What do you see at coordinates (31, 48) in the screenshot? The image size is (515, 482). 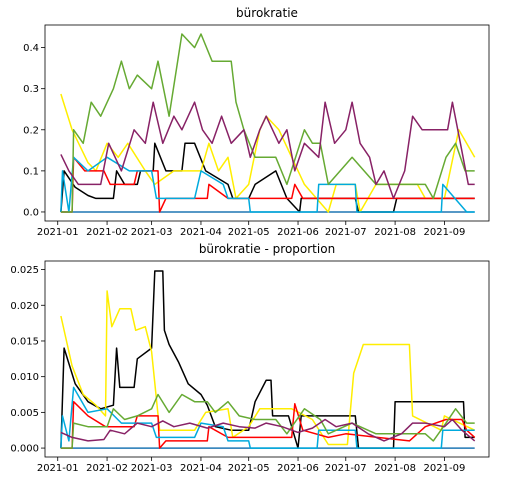 I see `y-tick-label: 0.4` at bounding box center [31, 48].